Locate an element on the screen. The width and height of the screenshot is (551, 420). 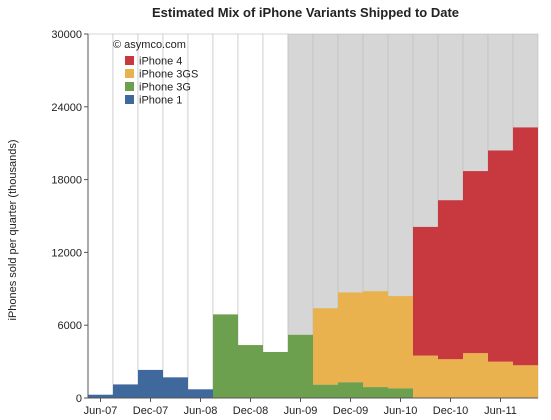
legend-label: iPhone 3G is located at coordinates (165, 88).